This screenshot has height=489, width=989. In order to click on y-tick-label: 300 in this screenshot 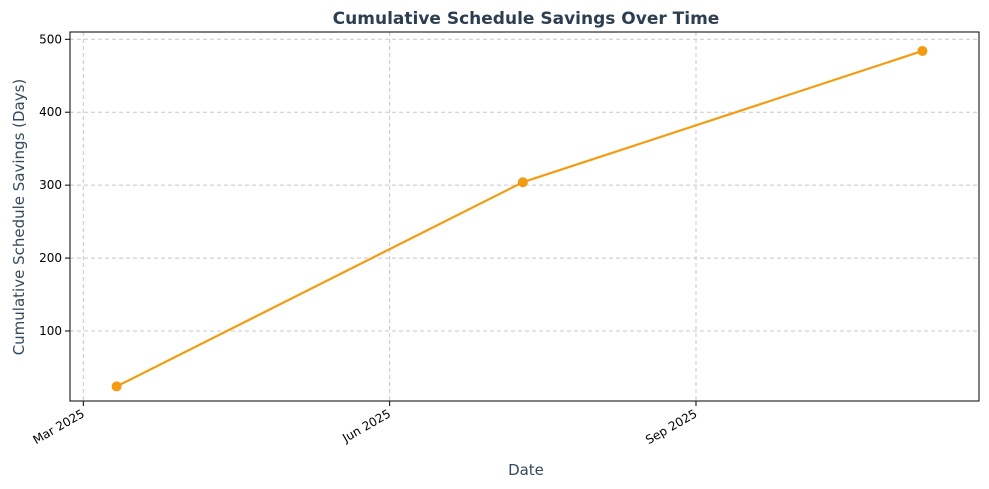, I will do `click(50, 185)`.